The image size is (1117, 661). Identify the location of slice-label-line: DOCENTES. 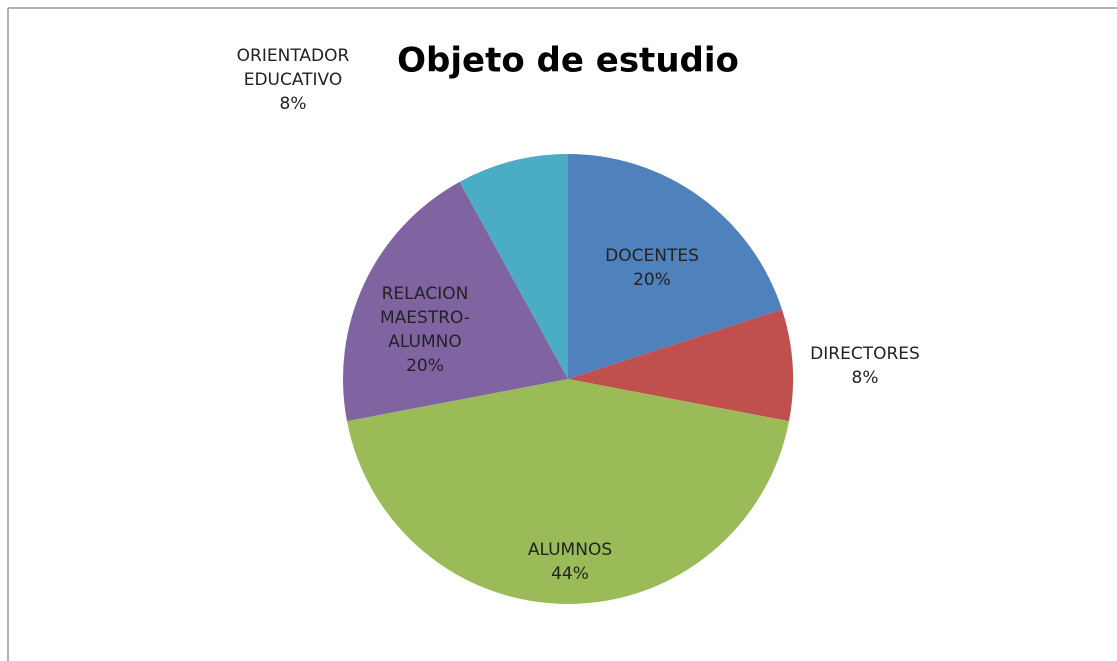
(652, 256).